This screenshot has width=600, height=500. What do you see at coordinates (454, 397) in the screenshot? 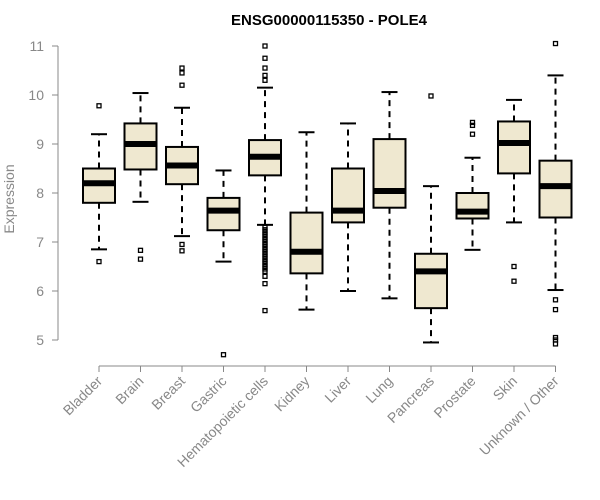
I see `x-tick-label: Prostate` at bounding box center [454, 397].